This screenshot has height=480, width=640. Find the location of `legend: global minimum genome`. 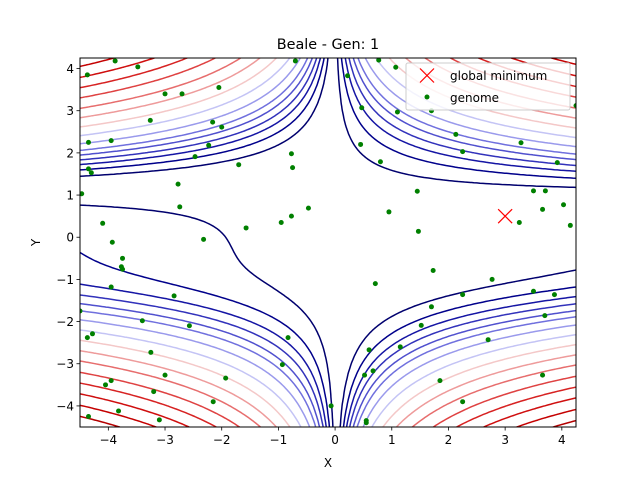

legend: global minimum genome is located at coordinates (488, 86).